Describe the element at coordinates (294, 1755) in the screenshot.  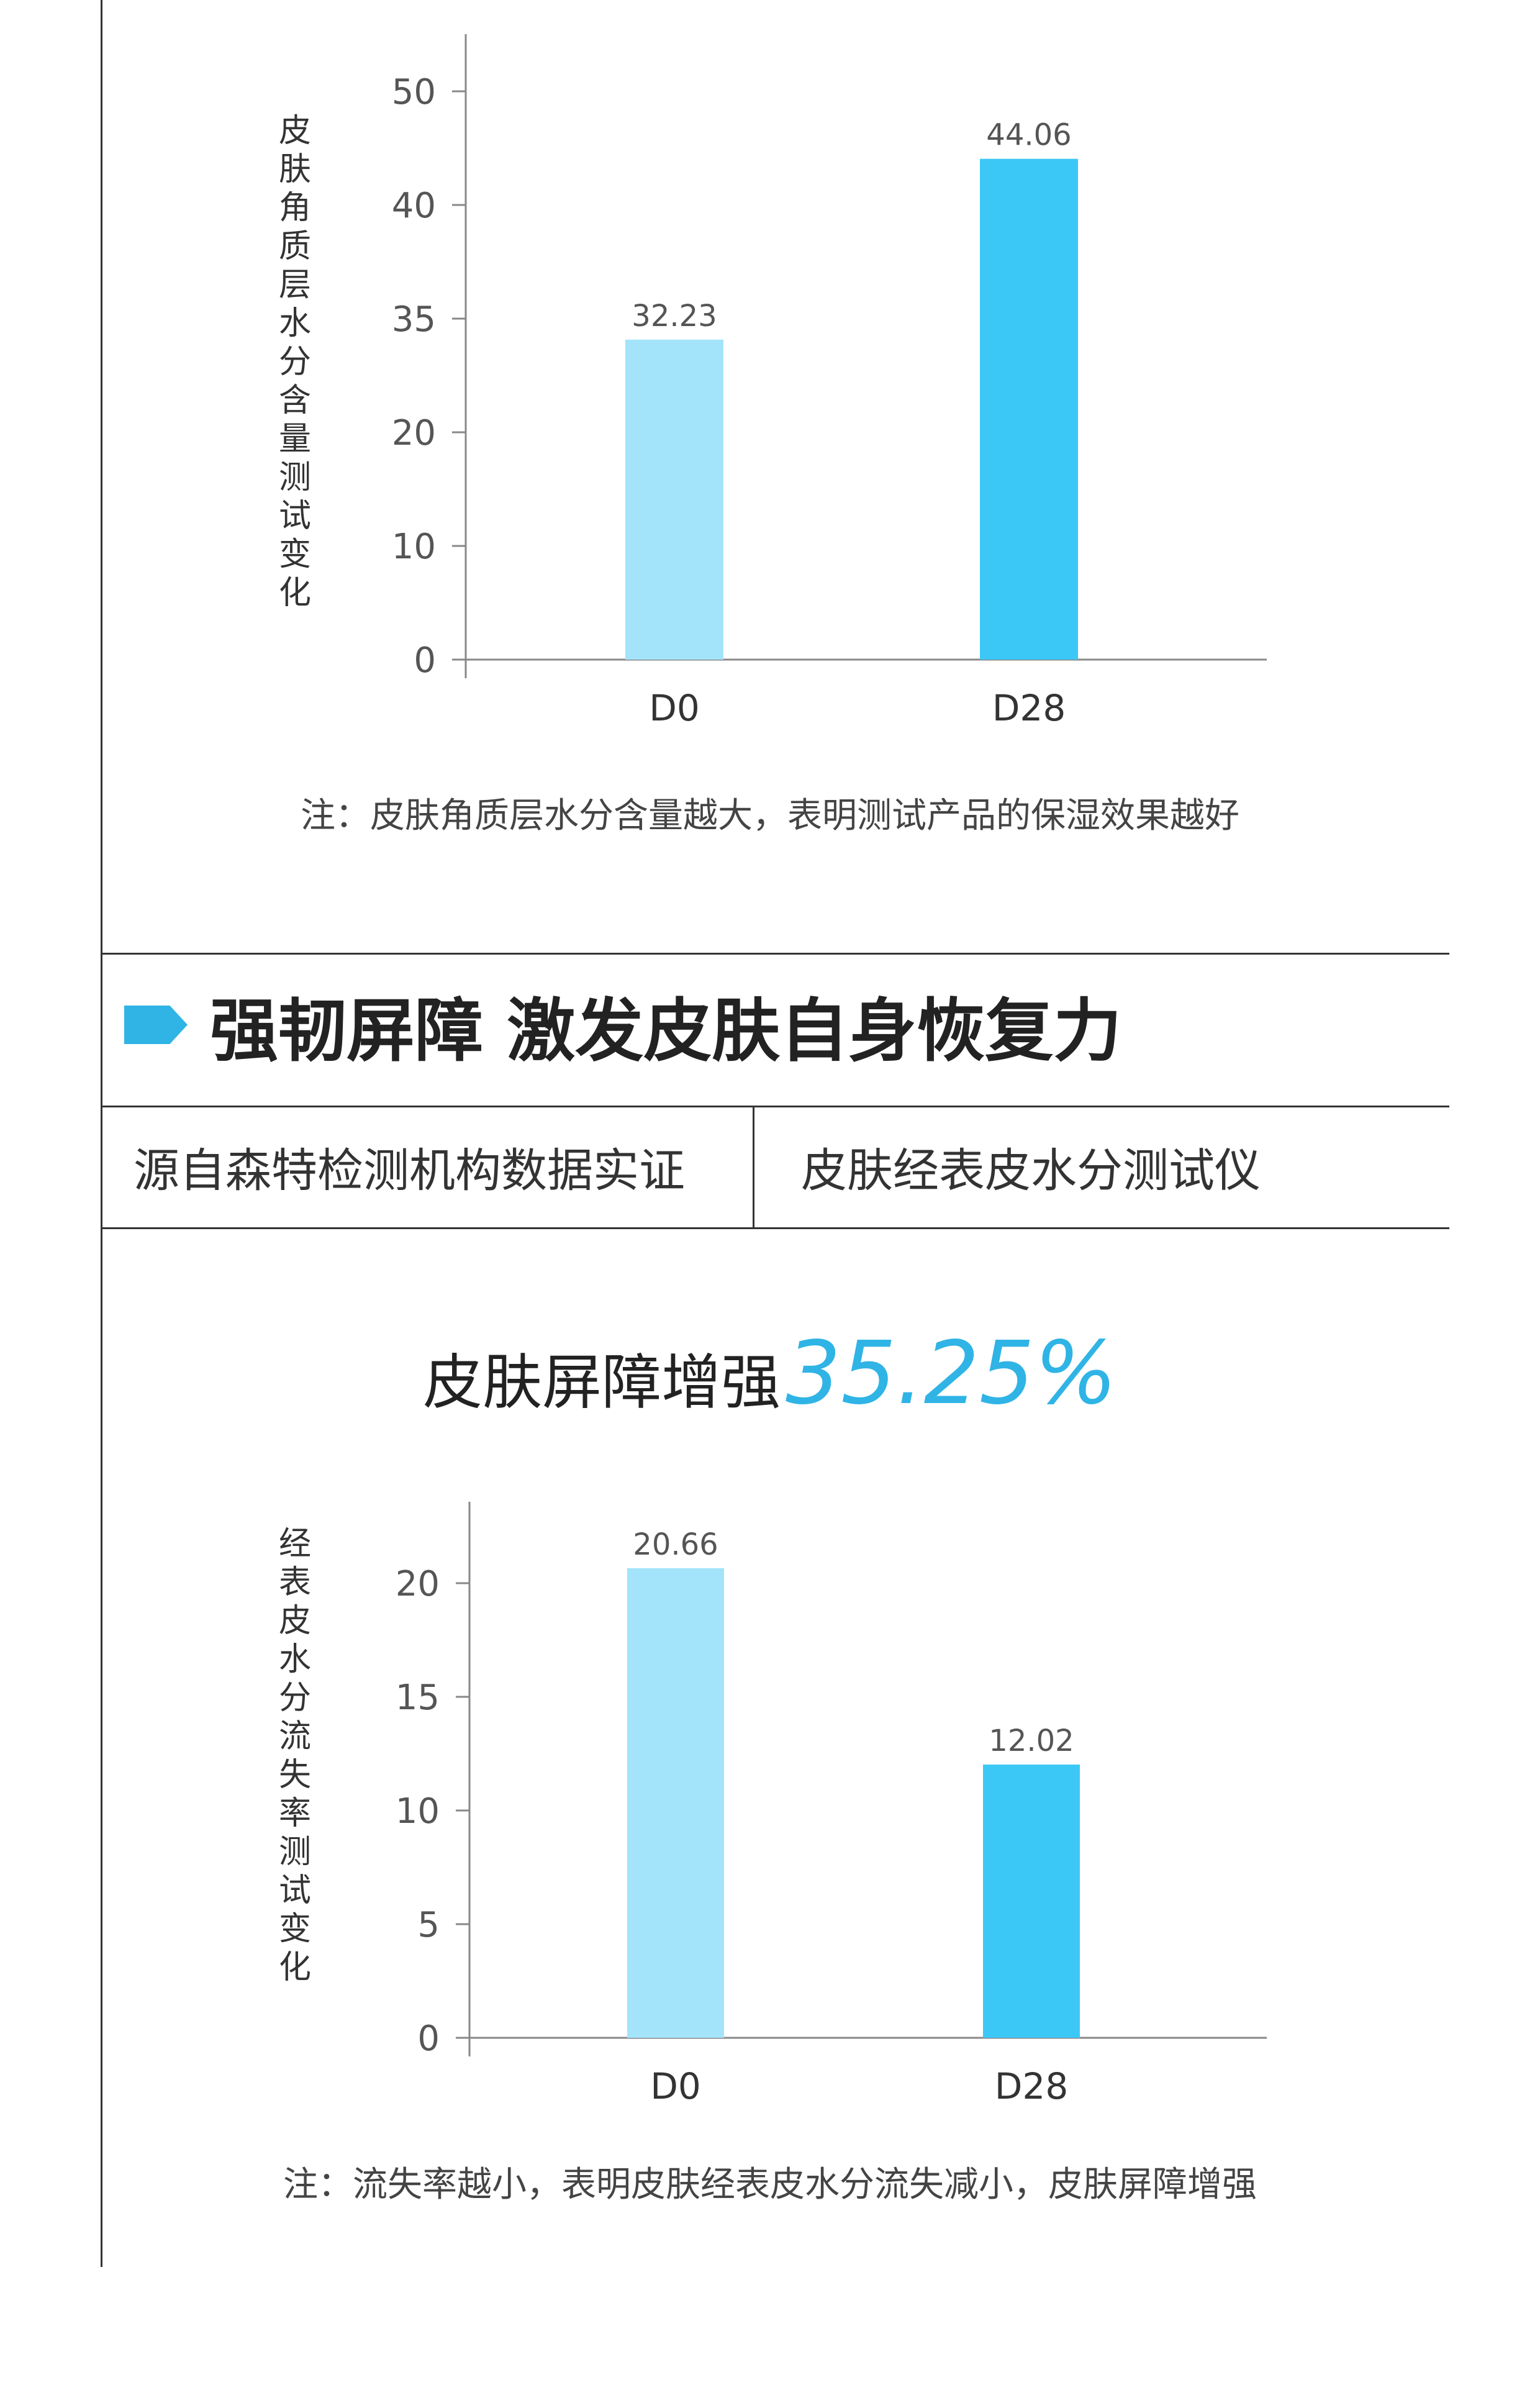
I see `chart2-y-axis-label: 经表皮水分流失率测试变化` at that location.